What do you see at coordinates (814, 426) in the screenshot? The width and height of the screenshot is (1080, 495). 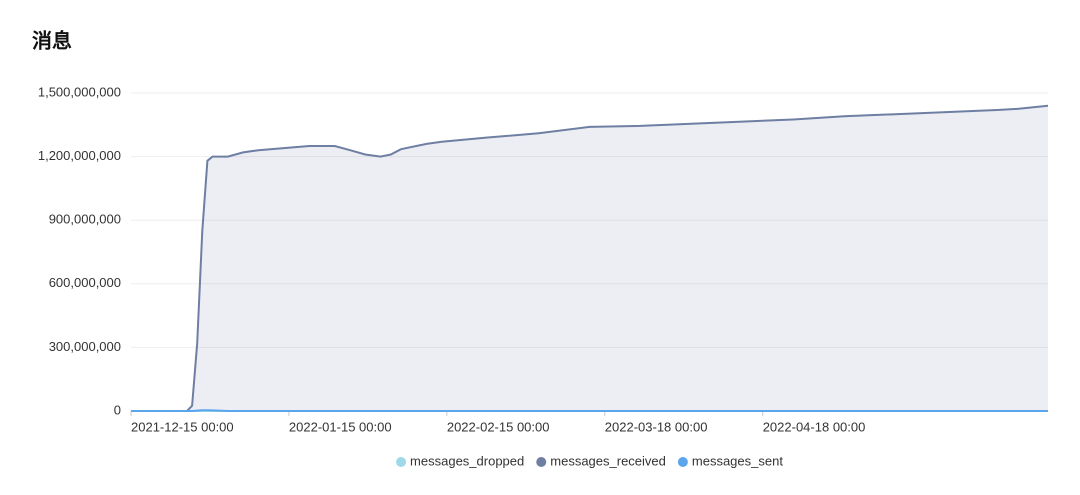 I see `x-tick-label: 2022-04-18 00:00` at bounding box center [814, 426].